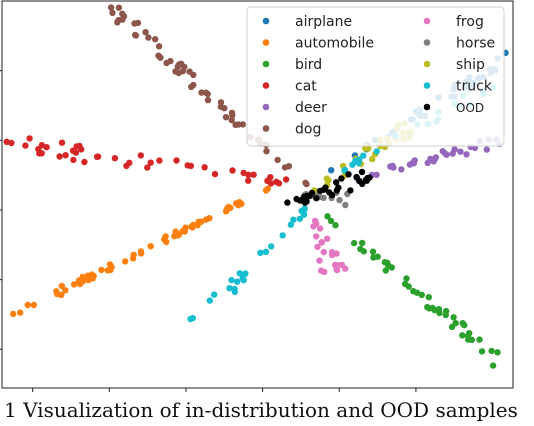  I want to click on series-cat, so click(146, 161).